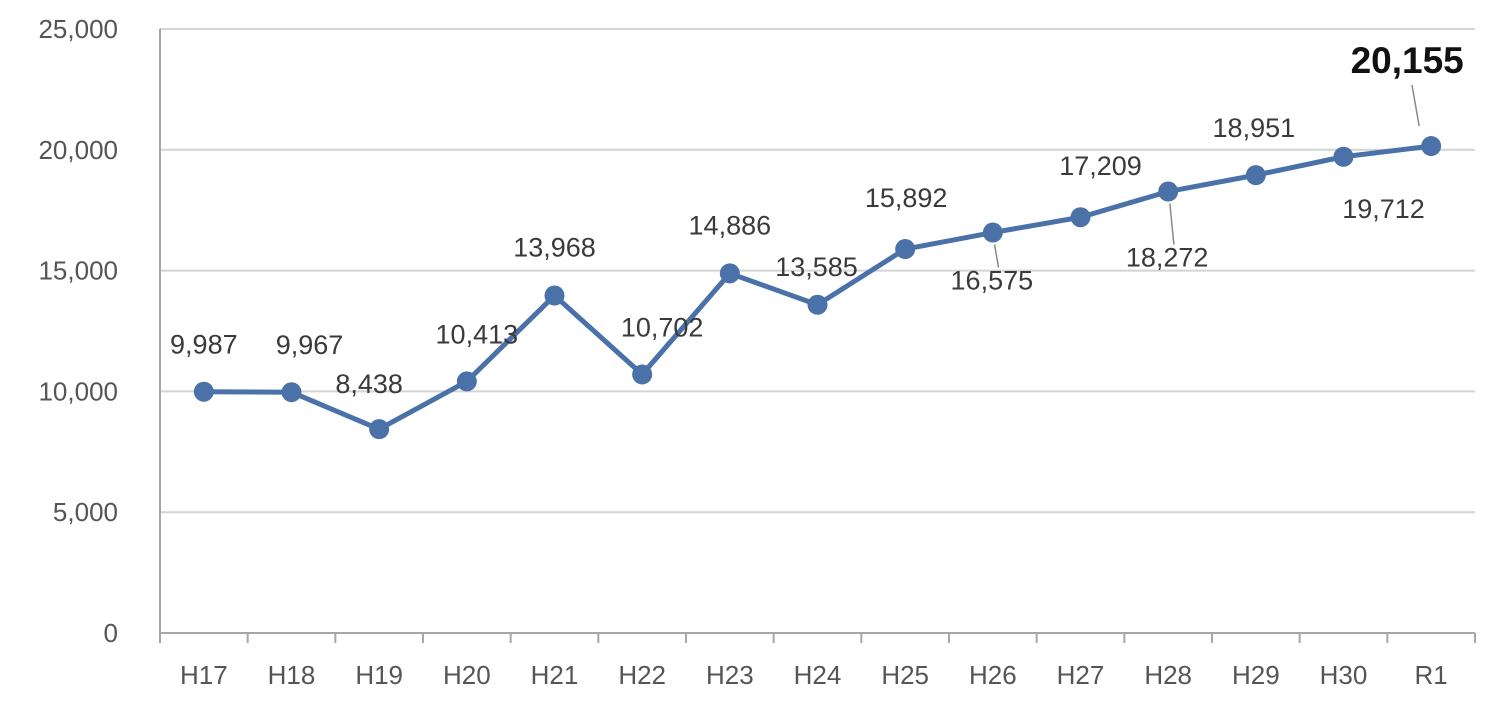 The width and height of the screenshot is (1486, 701). Describe the element at coordinates (730, 225) in the screenshot. I see `data-label: 14,886` at that location.